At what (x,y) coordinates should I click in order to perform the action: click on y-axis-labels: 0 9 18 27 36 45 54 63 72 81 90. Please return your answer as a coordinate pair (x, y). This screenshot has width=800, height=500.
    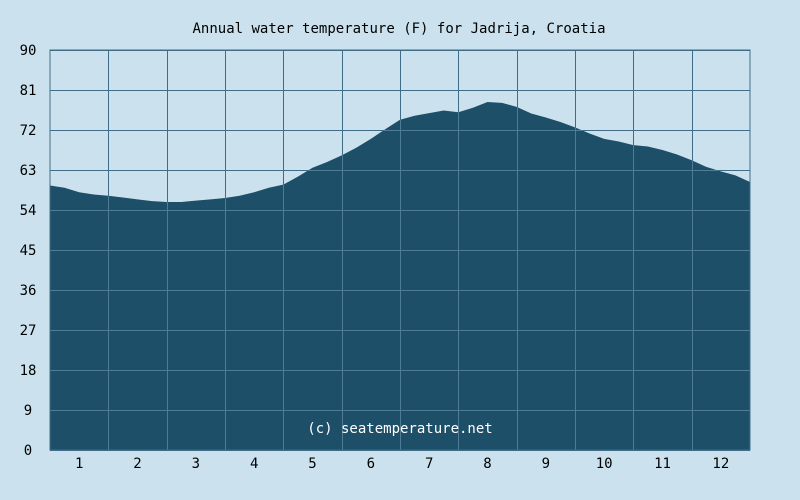
    Looking at the image, I should click on (28, 251).